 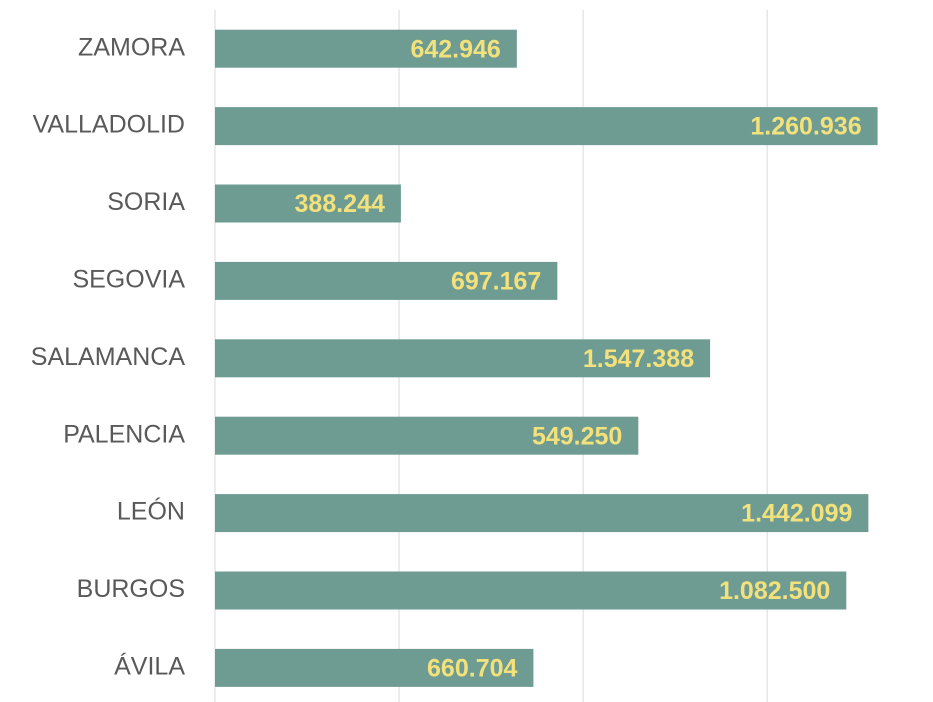 I want to click on data-label: 642.946, so click(x=455, y=49).